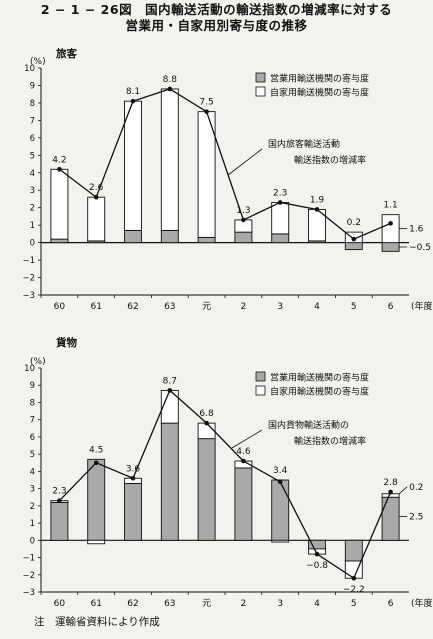 The width and height of the screenshot is (433, 639). Describe the element at coordinates (29, 369) in the screenshot. I see `freight-y-tick-label: 10` at that location.